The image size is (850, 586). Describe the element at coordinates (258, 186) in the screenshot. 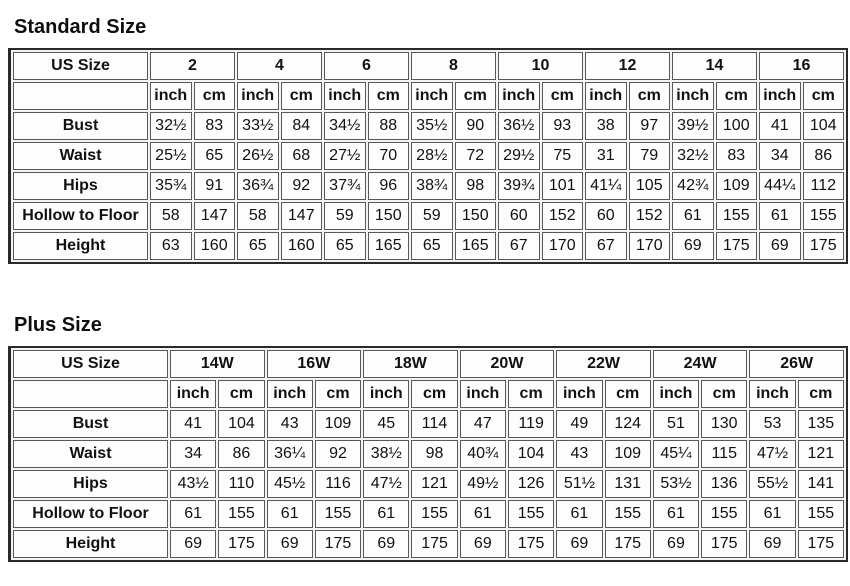

I see `value-cell: 36¾` at that location.